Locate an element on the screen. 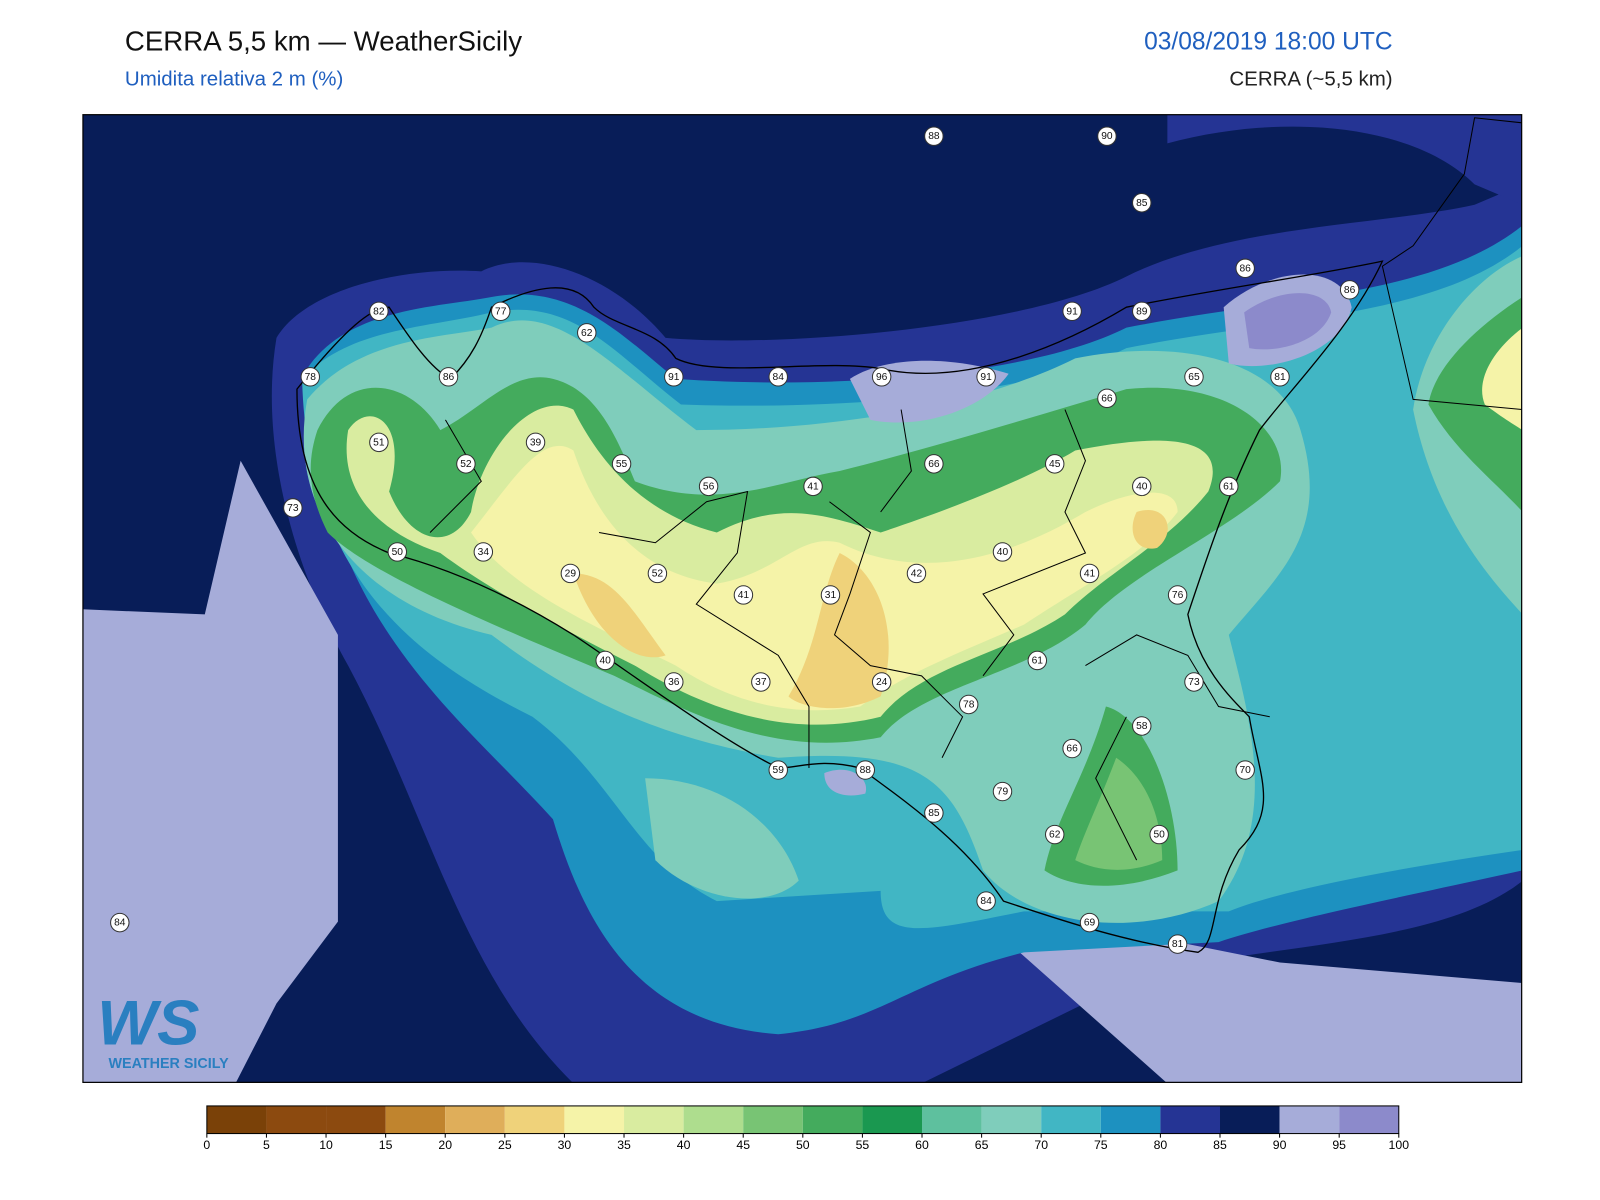 The width and height of the screenshot is (1600, 1200). station-value: 84 is located at coordinates (986, 901).